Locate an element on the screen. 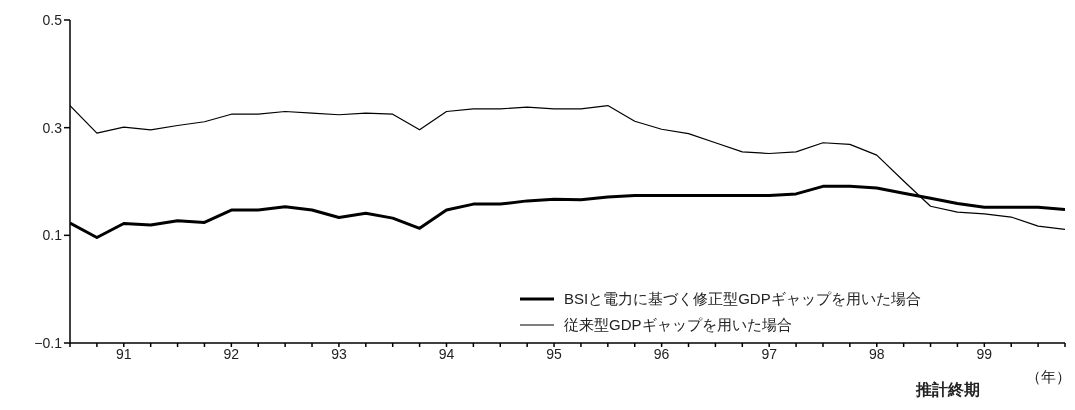 The image size is (1075, 410). x-tick-label: 94 is located at coordinates (446, 353).